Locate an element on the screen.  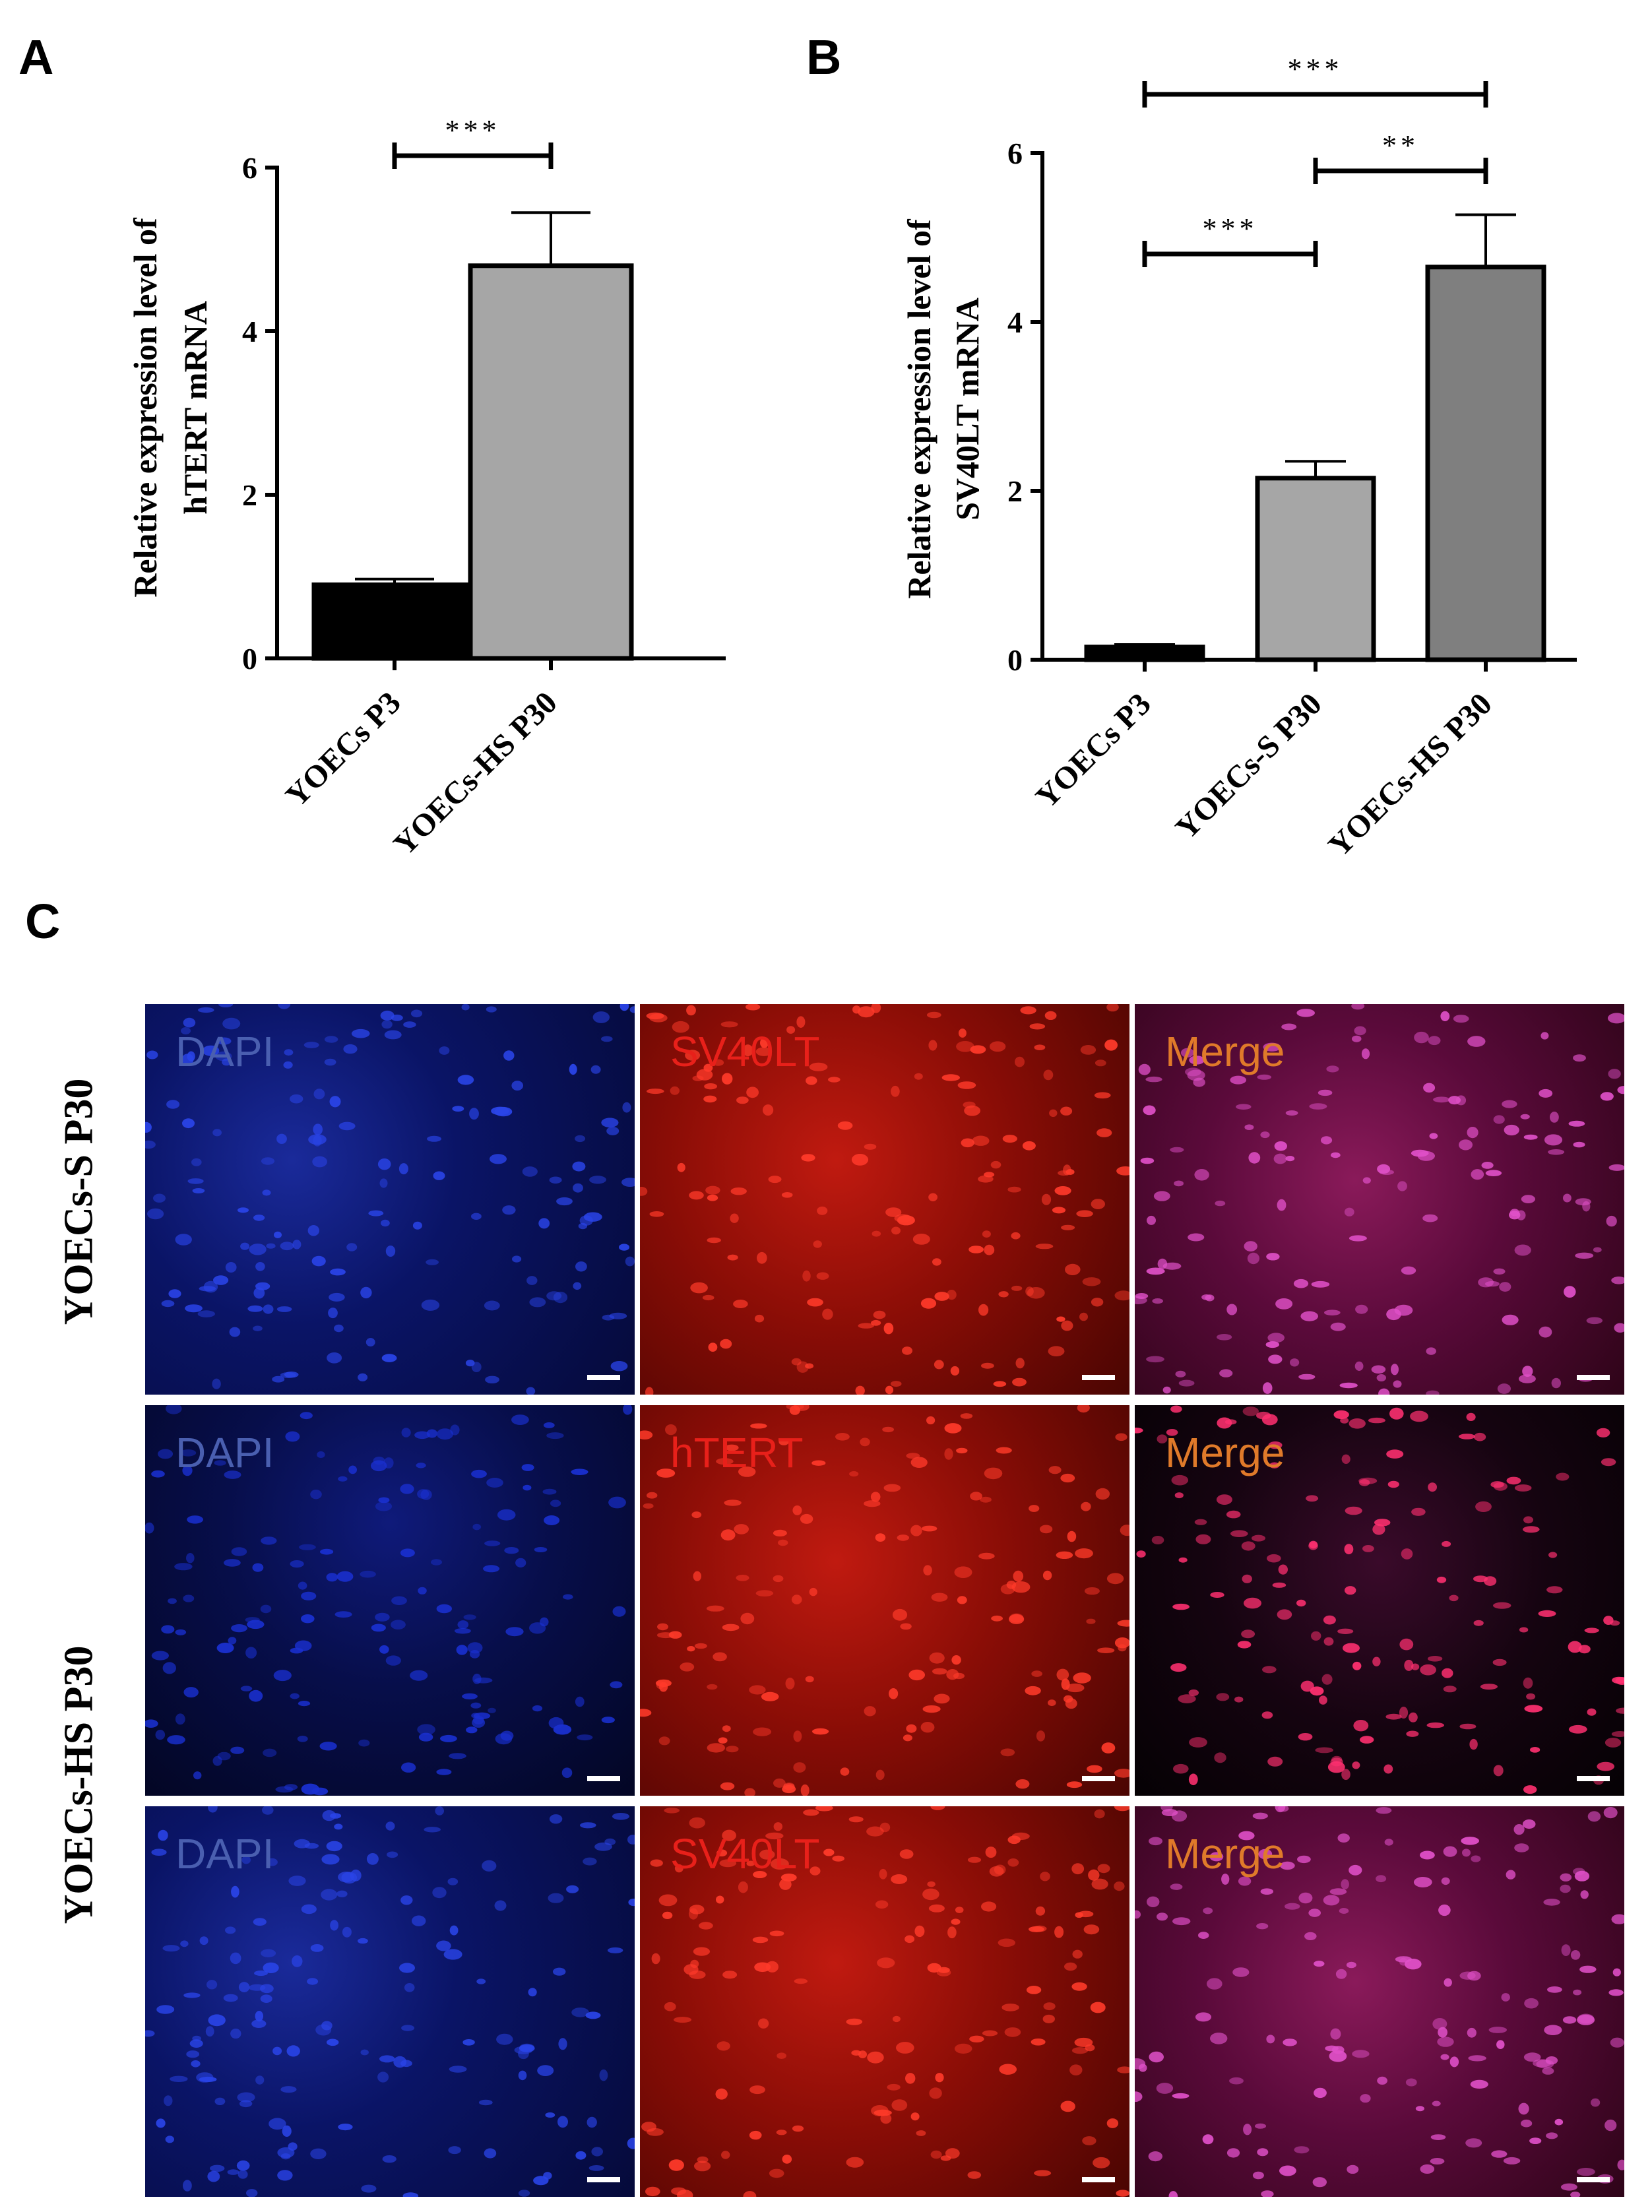
micrograph-merge-r2: Merge is located at coordinates (1379, 1600).